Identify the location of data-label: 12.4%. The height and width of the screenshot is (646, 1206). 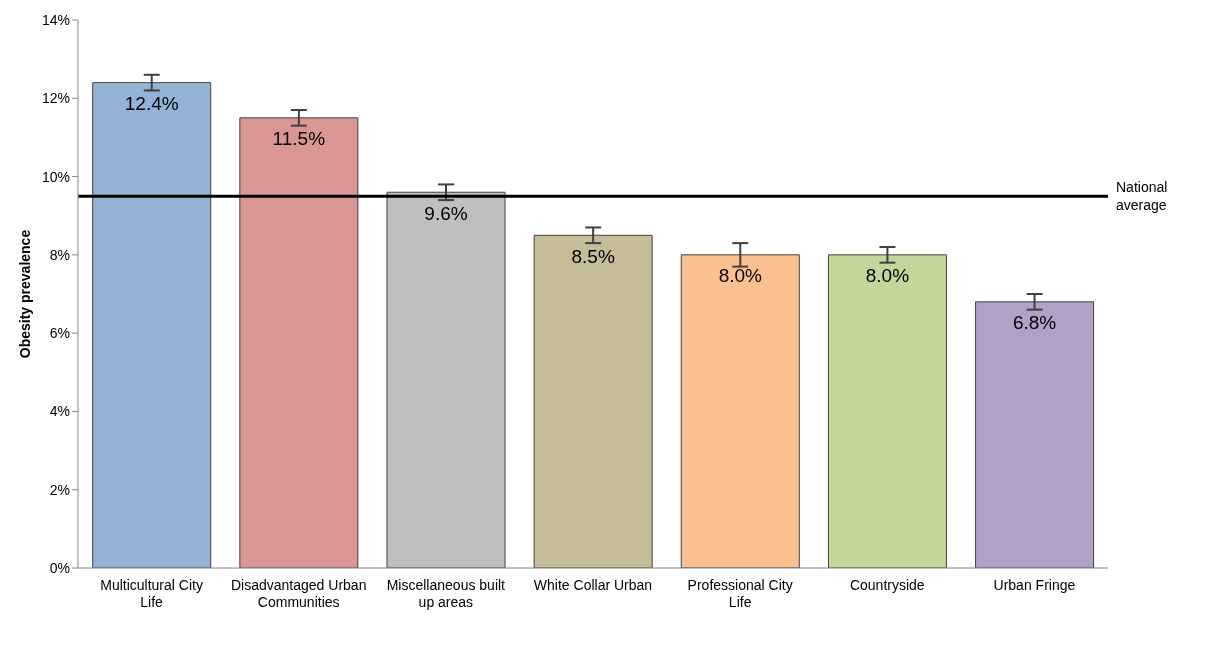
(151, 104).